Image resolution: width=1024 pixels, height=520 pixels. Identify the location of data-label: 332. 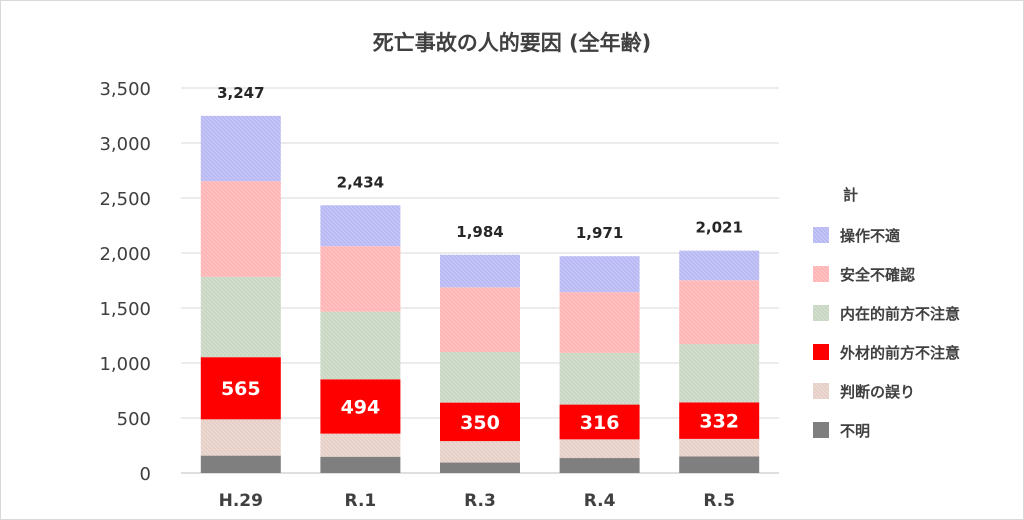
(719, 422).